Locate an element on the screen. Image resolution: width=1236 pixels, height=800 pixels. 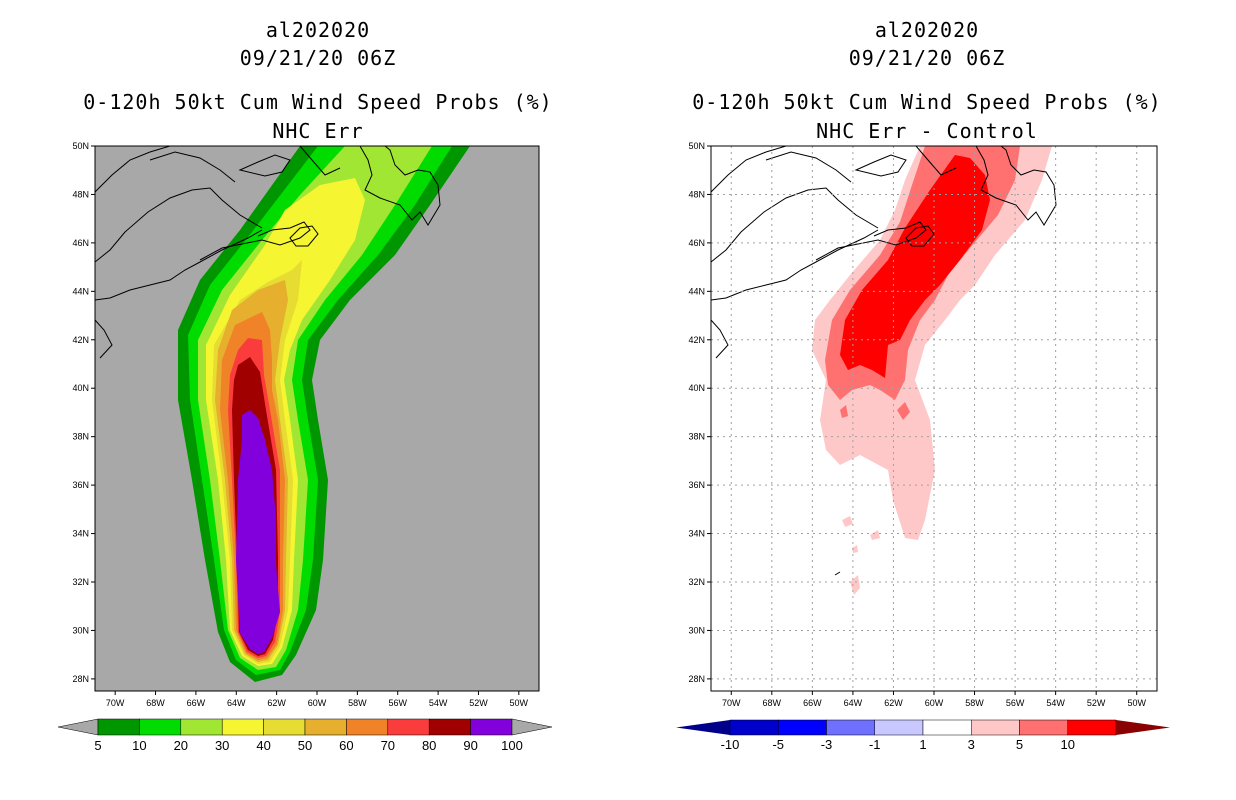
diff-spot-c is located at coordinates (875, 535).